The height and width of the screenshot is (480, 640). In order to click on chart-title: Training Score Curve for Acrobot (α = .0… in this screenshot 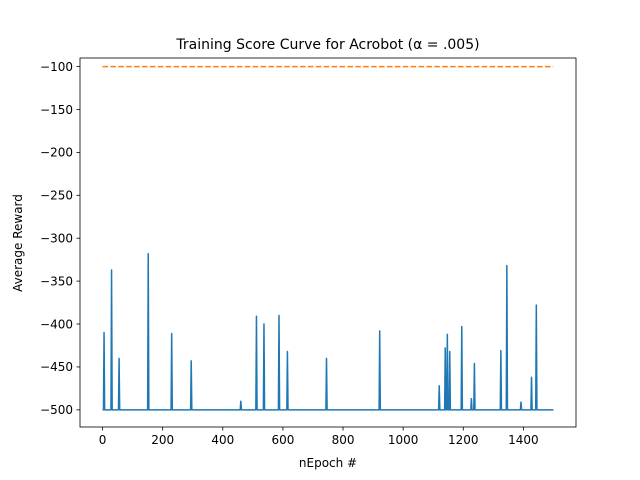, I will do `click(327, 45)`.